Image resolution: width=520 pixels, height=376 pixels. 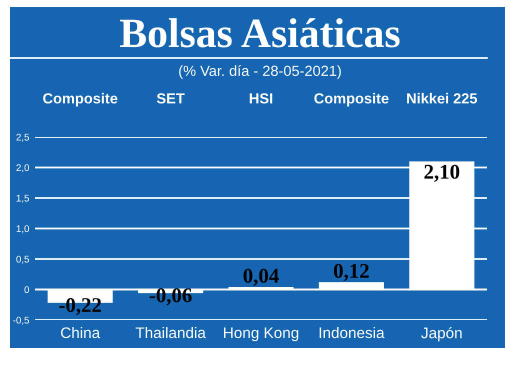 I want to click on text: HSI, so click(x=261, y=98).